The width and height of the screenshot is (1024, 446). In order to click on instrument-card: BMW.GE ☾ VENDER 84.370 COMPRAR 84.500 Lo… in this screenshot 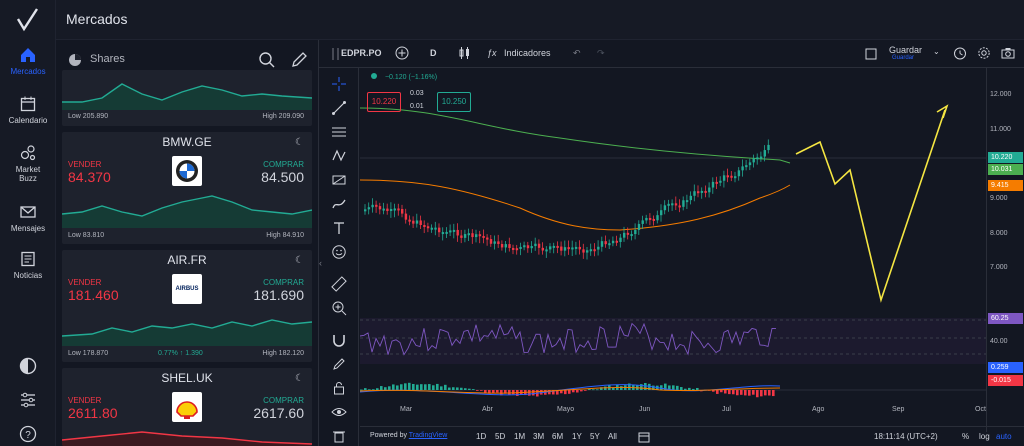, I will do `click(187, 188)`.